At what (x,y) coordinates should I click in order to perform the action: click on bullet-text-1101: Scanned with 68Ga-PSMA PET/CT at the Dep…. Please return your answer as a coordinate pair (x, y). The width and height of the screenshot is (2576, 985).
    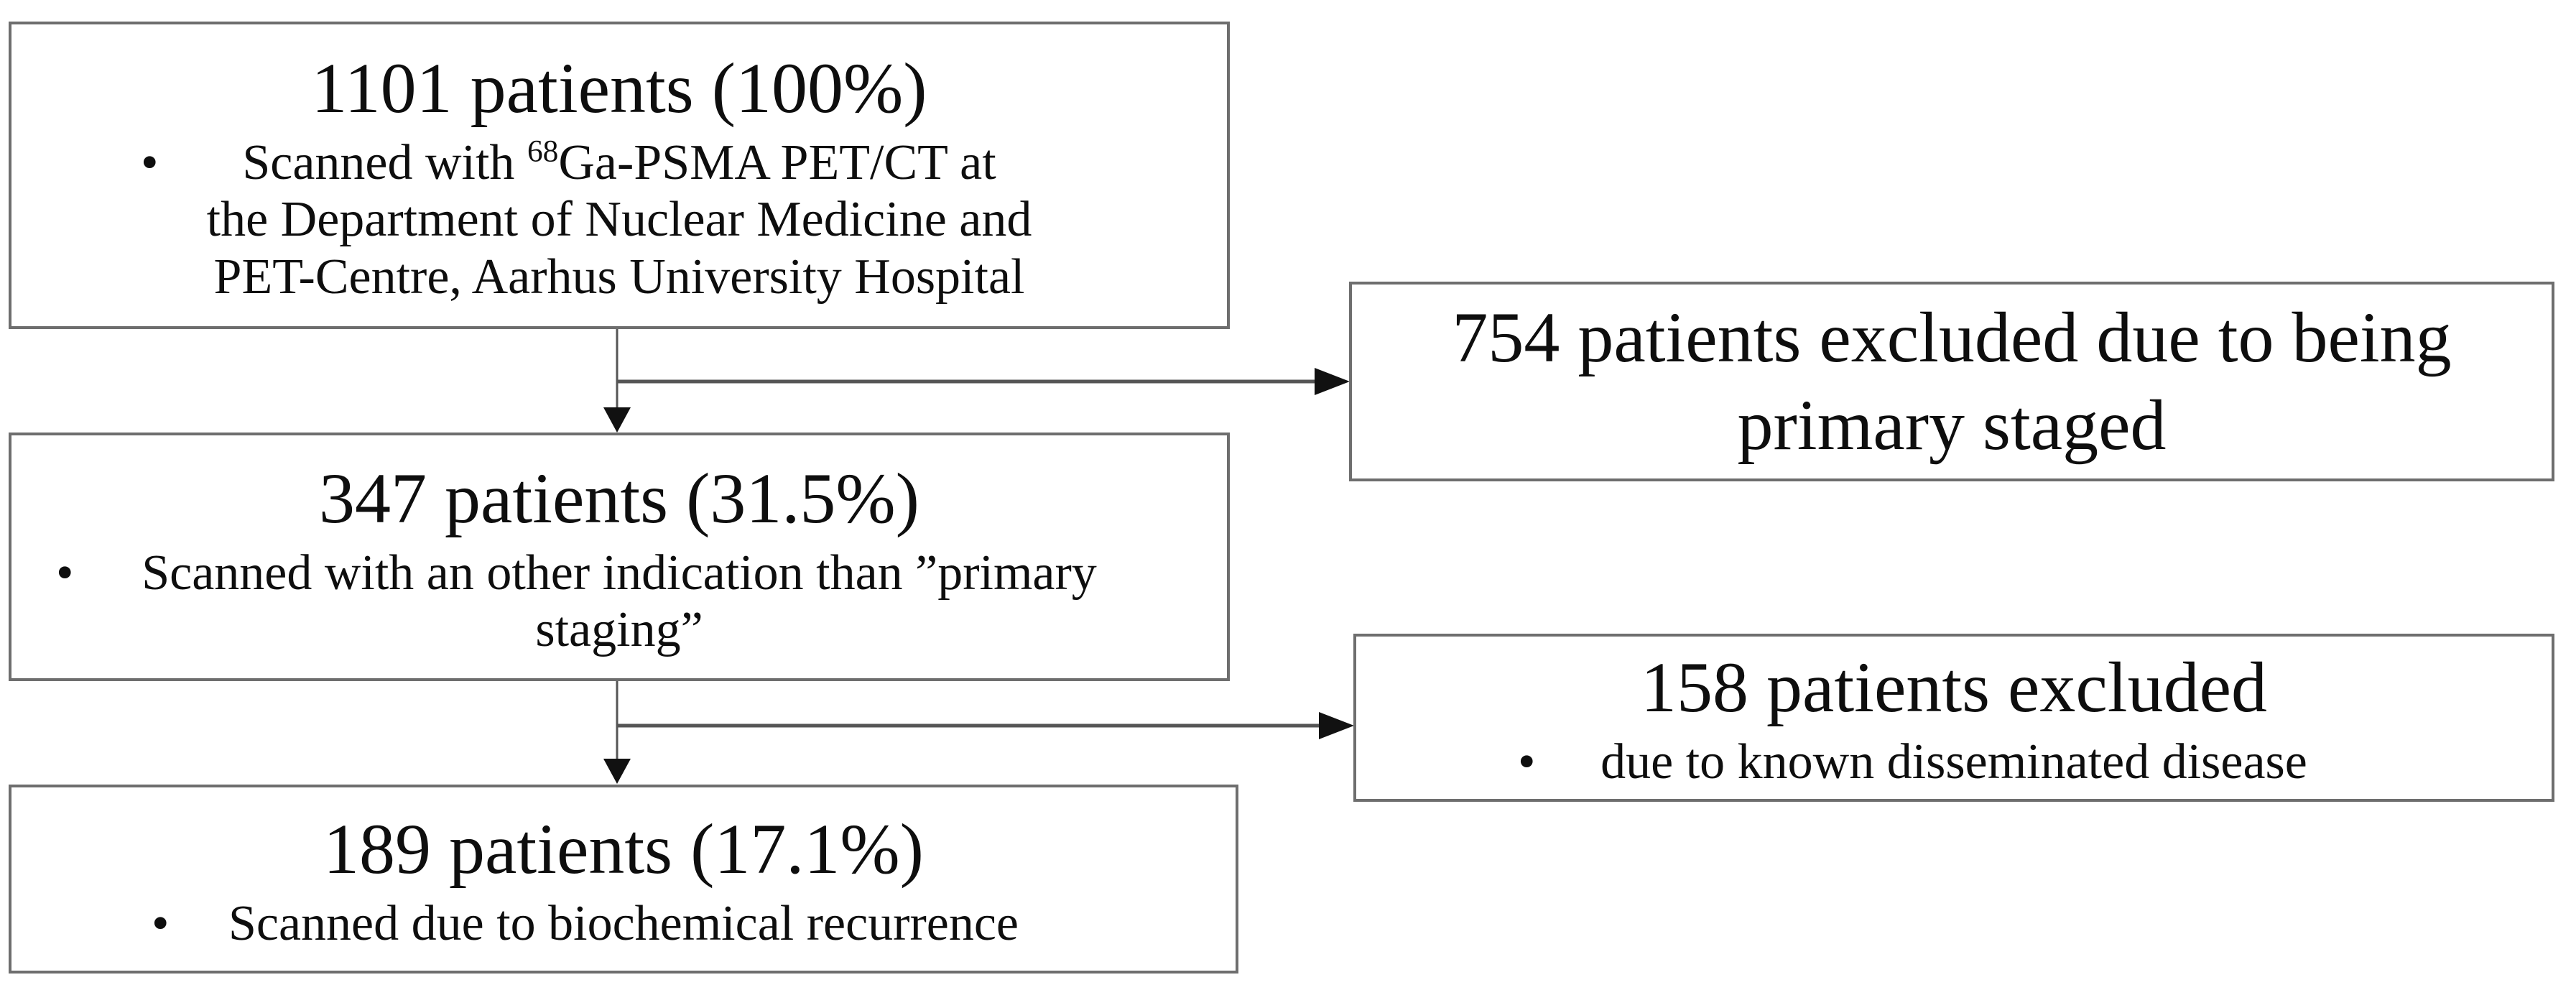
    Looking at the image, I should click on (619, 220).